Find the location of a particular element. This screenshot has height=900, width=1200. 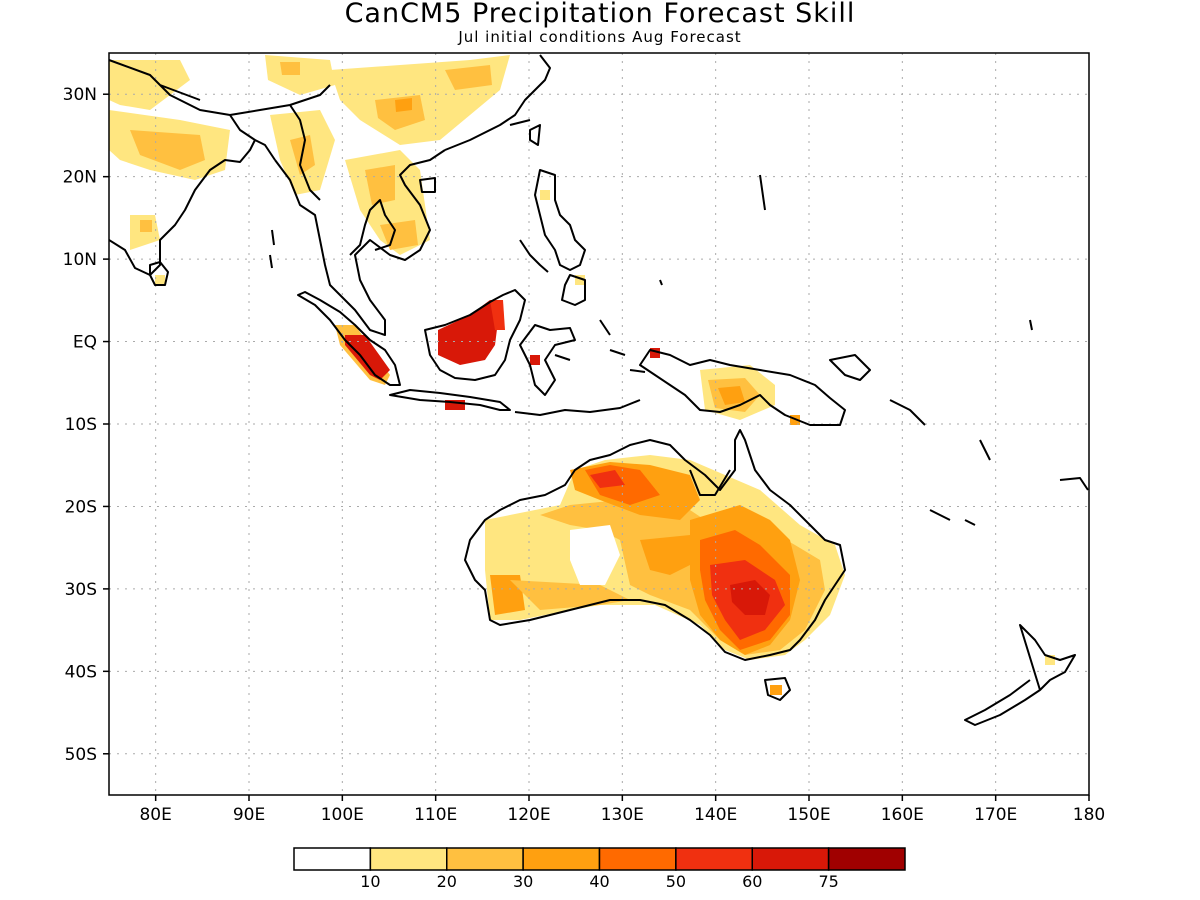

colorbar-label: 10 is located at coordinates (370, 881).